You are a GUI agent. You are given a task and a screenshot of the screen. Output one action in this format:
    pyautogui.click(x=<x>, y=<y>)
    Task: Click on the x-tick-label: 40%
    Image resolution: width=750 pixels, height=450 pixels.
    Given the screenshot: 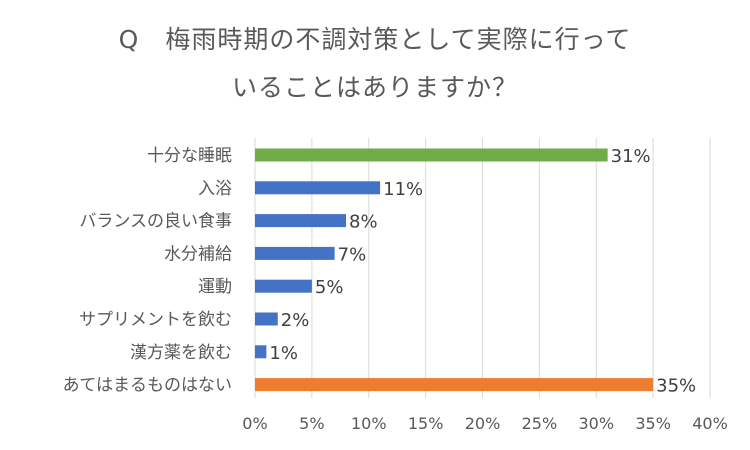 What is the action you would take?
    pyautogui.click(x=710, y=423)
    